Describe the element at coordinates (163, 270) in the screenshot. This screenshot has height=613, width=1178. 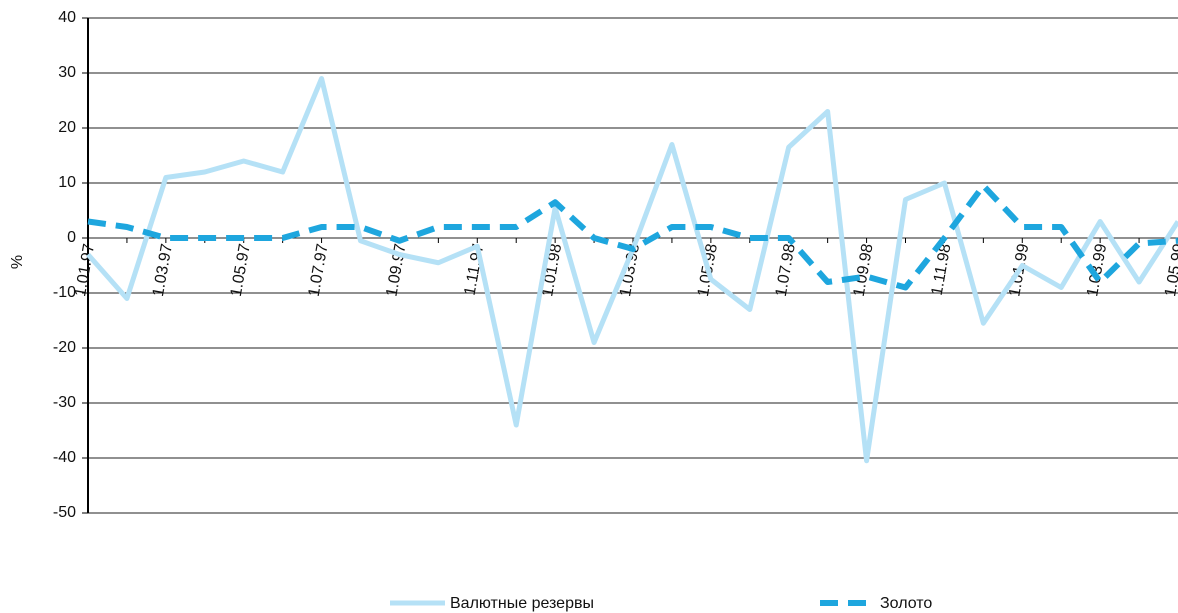
I see `x-tick-label: 1.03.97` at that location.